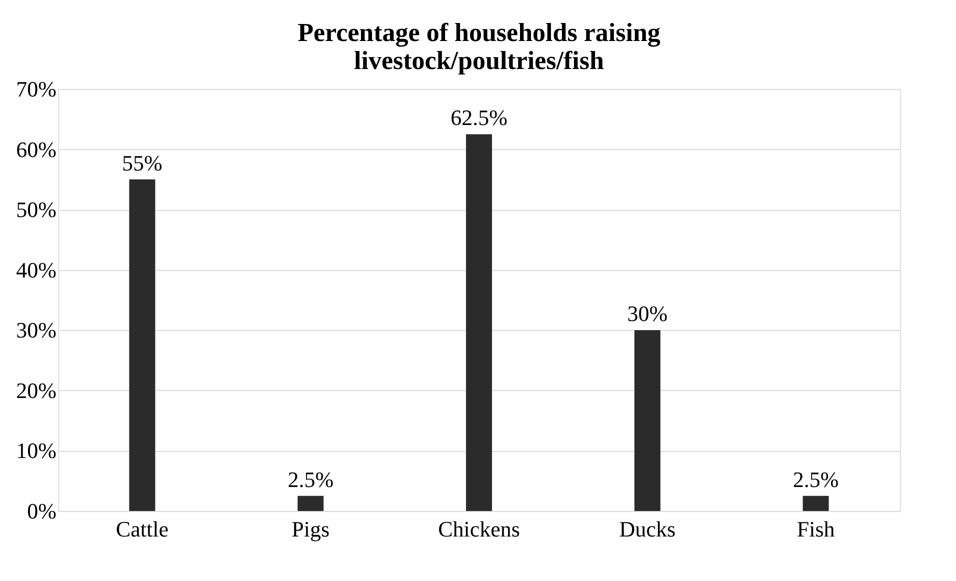 The image size is (956, 581). I want to click on y-tick-label: 10%, so click(36, 451).